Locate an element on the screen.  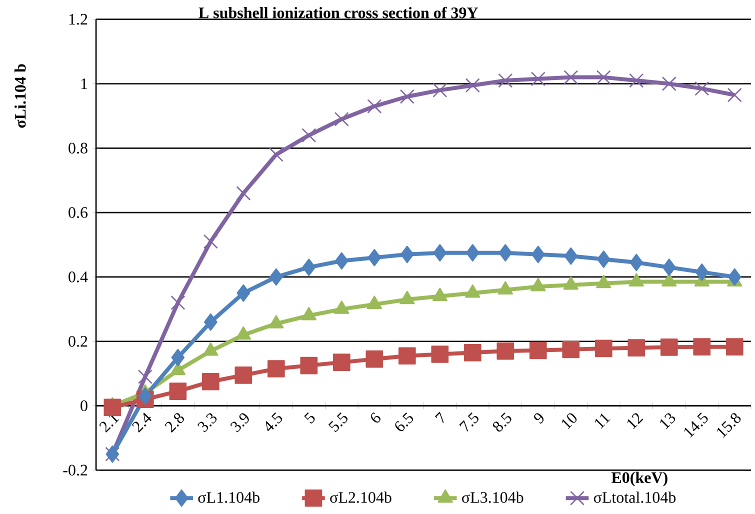
legend-label: σL2.104b is located at coordinates (361, 497).